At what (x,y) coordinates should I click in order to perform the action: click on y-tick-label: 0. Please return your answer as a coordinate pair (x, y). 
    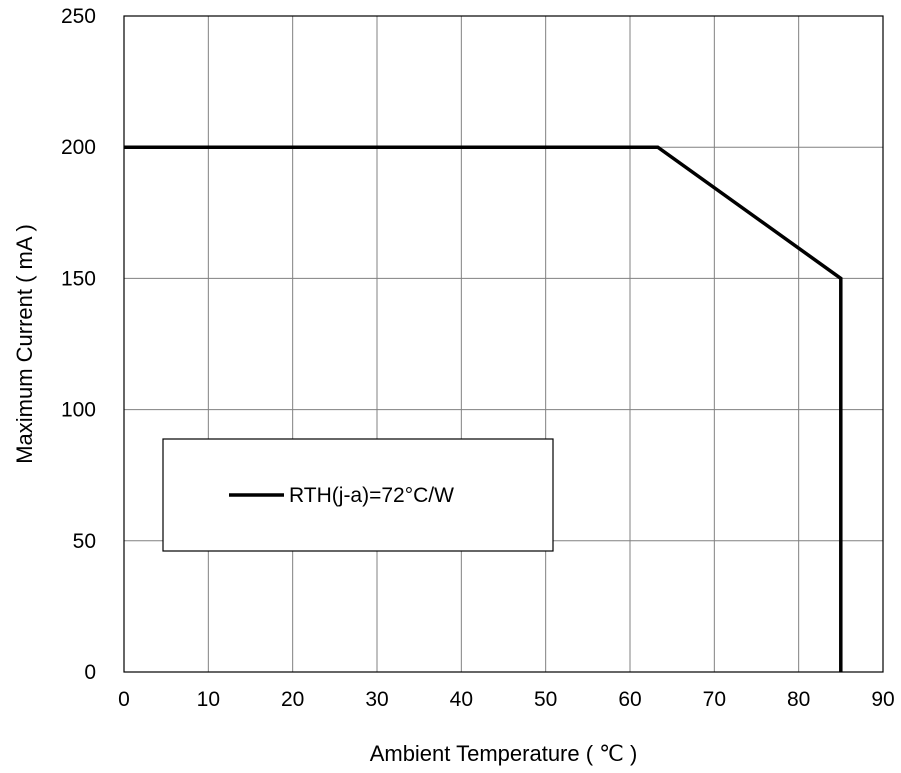
    Looking at the image, I should click on (90, 672).